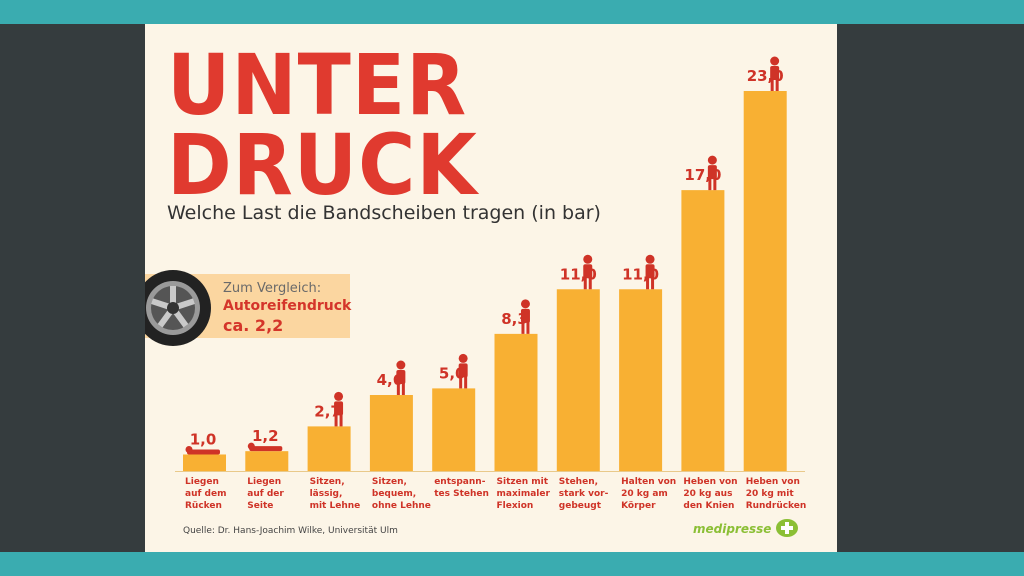  Describe the element at coordinates (512, 564) in the screenshot. I see `bottom-band` at that location.